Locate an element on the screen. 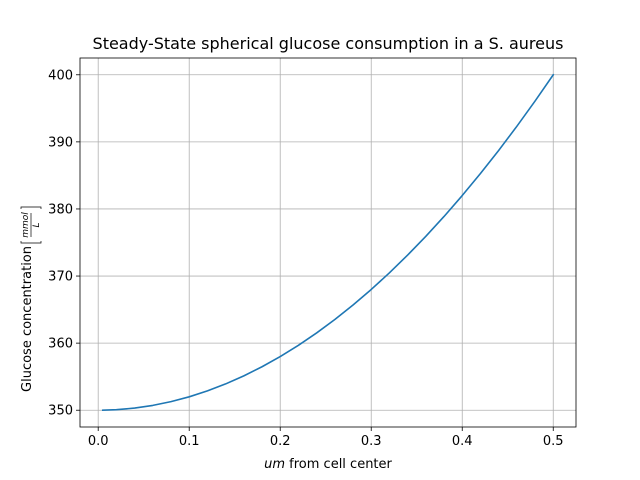 This screenshot has height=480, width=640. x-tick-label: 0.4 is located at coordinates (462, 441).